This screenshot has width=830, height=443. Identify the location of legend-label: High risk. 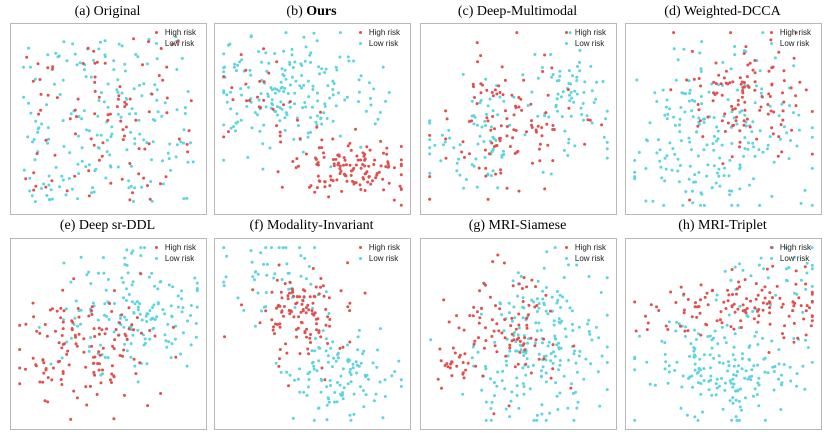
(590, 247).